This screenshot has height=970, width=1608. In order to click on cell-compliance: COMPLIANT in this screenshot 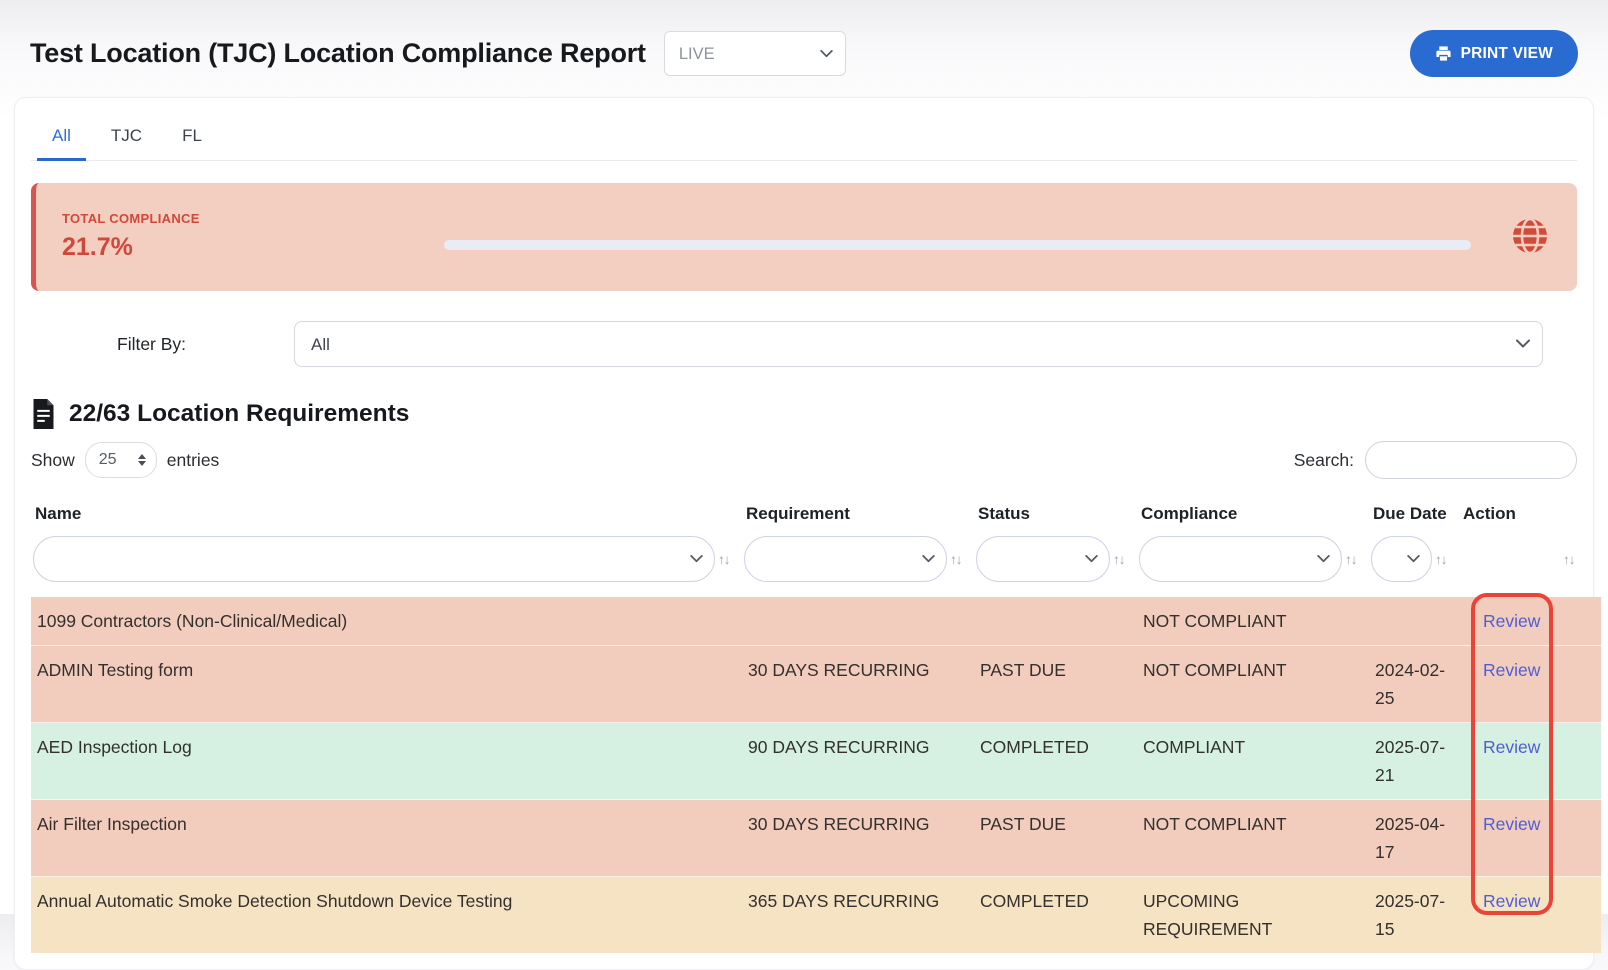, I will do `click(1253, 761)`.